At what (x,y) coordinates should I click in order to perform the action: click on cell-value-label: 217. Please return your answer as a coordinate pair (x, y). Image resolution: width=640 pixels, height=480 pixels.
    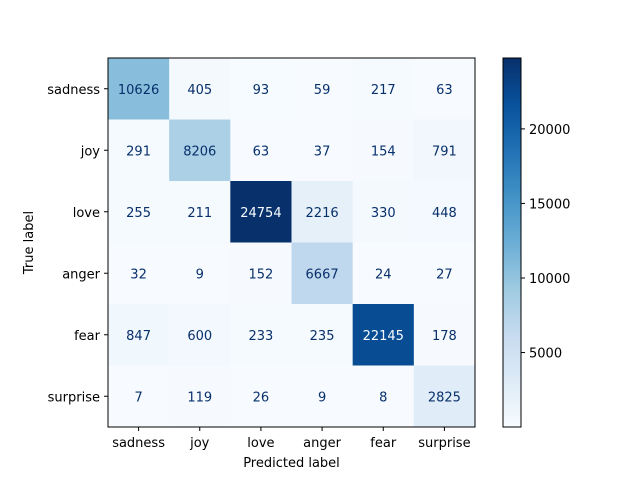
    Looking at the image, I should click on (383, 90).